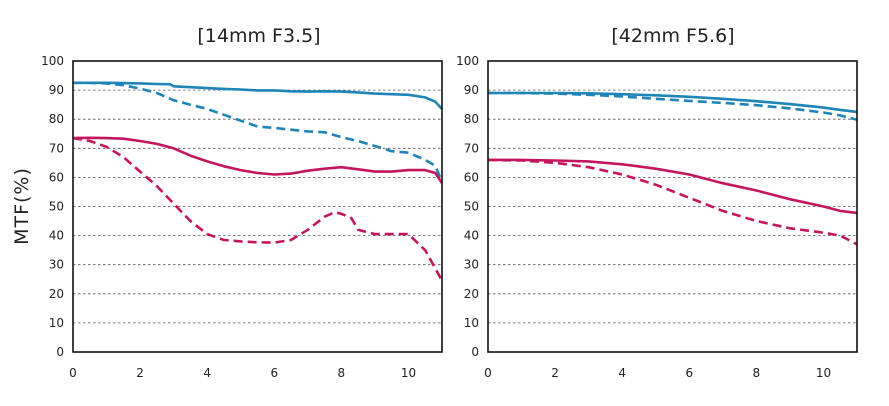 Image resolution: width=889 pixels, height=406 pixels. What do you see at coordinates (22, 206) in the screenshot?
I see `y-axis-label: MTF(%)` at bounding box center [22, 206].